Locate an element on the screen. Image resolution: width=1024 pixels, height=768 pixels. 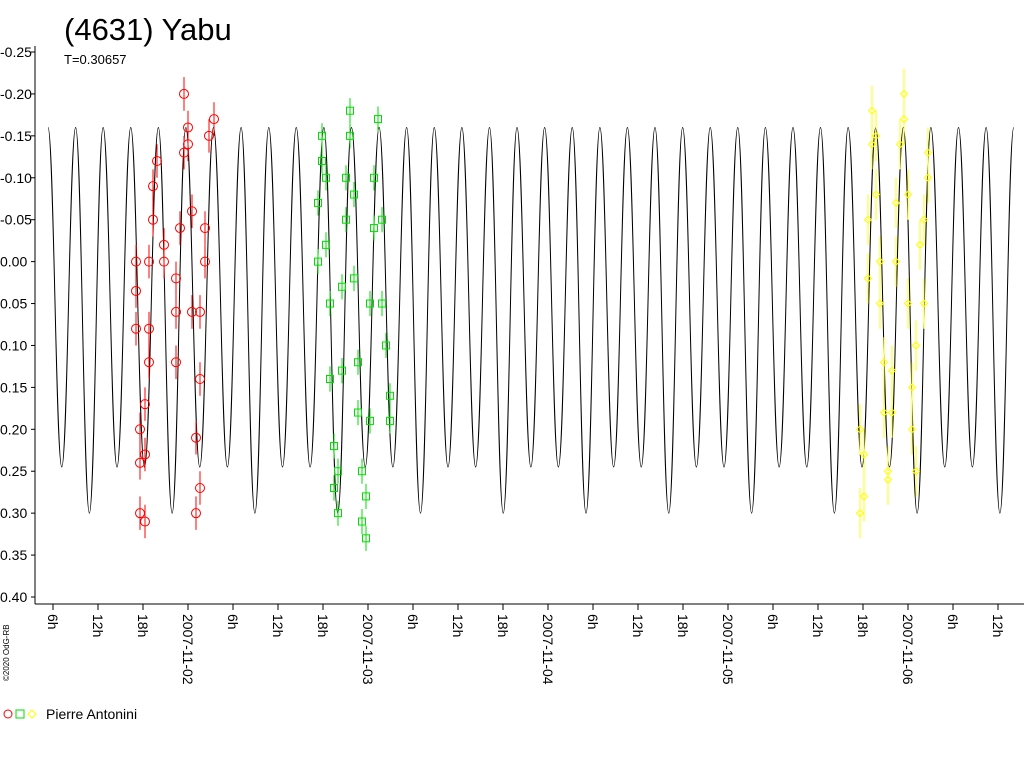
y-tick-label: -0.05 is located at coordinates (16, 220).